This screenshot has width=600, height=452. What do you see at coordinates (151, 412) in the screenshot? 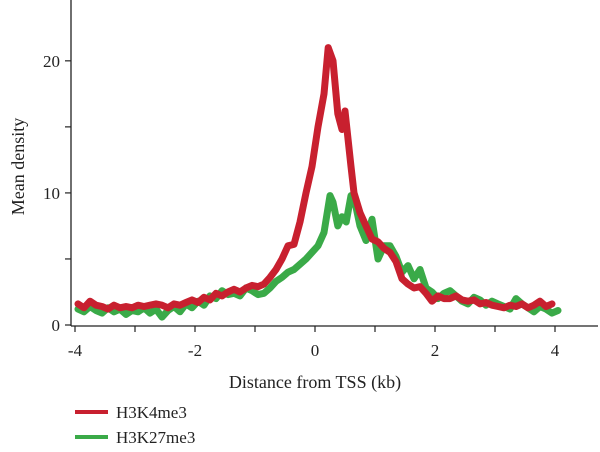
I see `legend-label-h3k4me3: H3K4me3` at bounding box center [151, 412].